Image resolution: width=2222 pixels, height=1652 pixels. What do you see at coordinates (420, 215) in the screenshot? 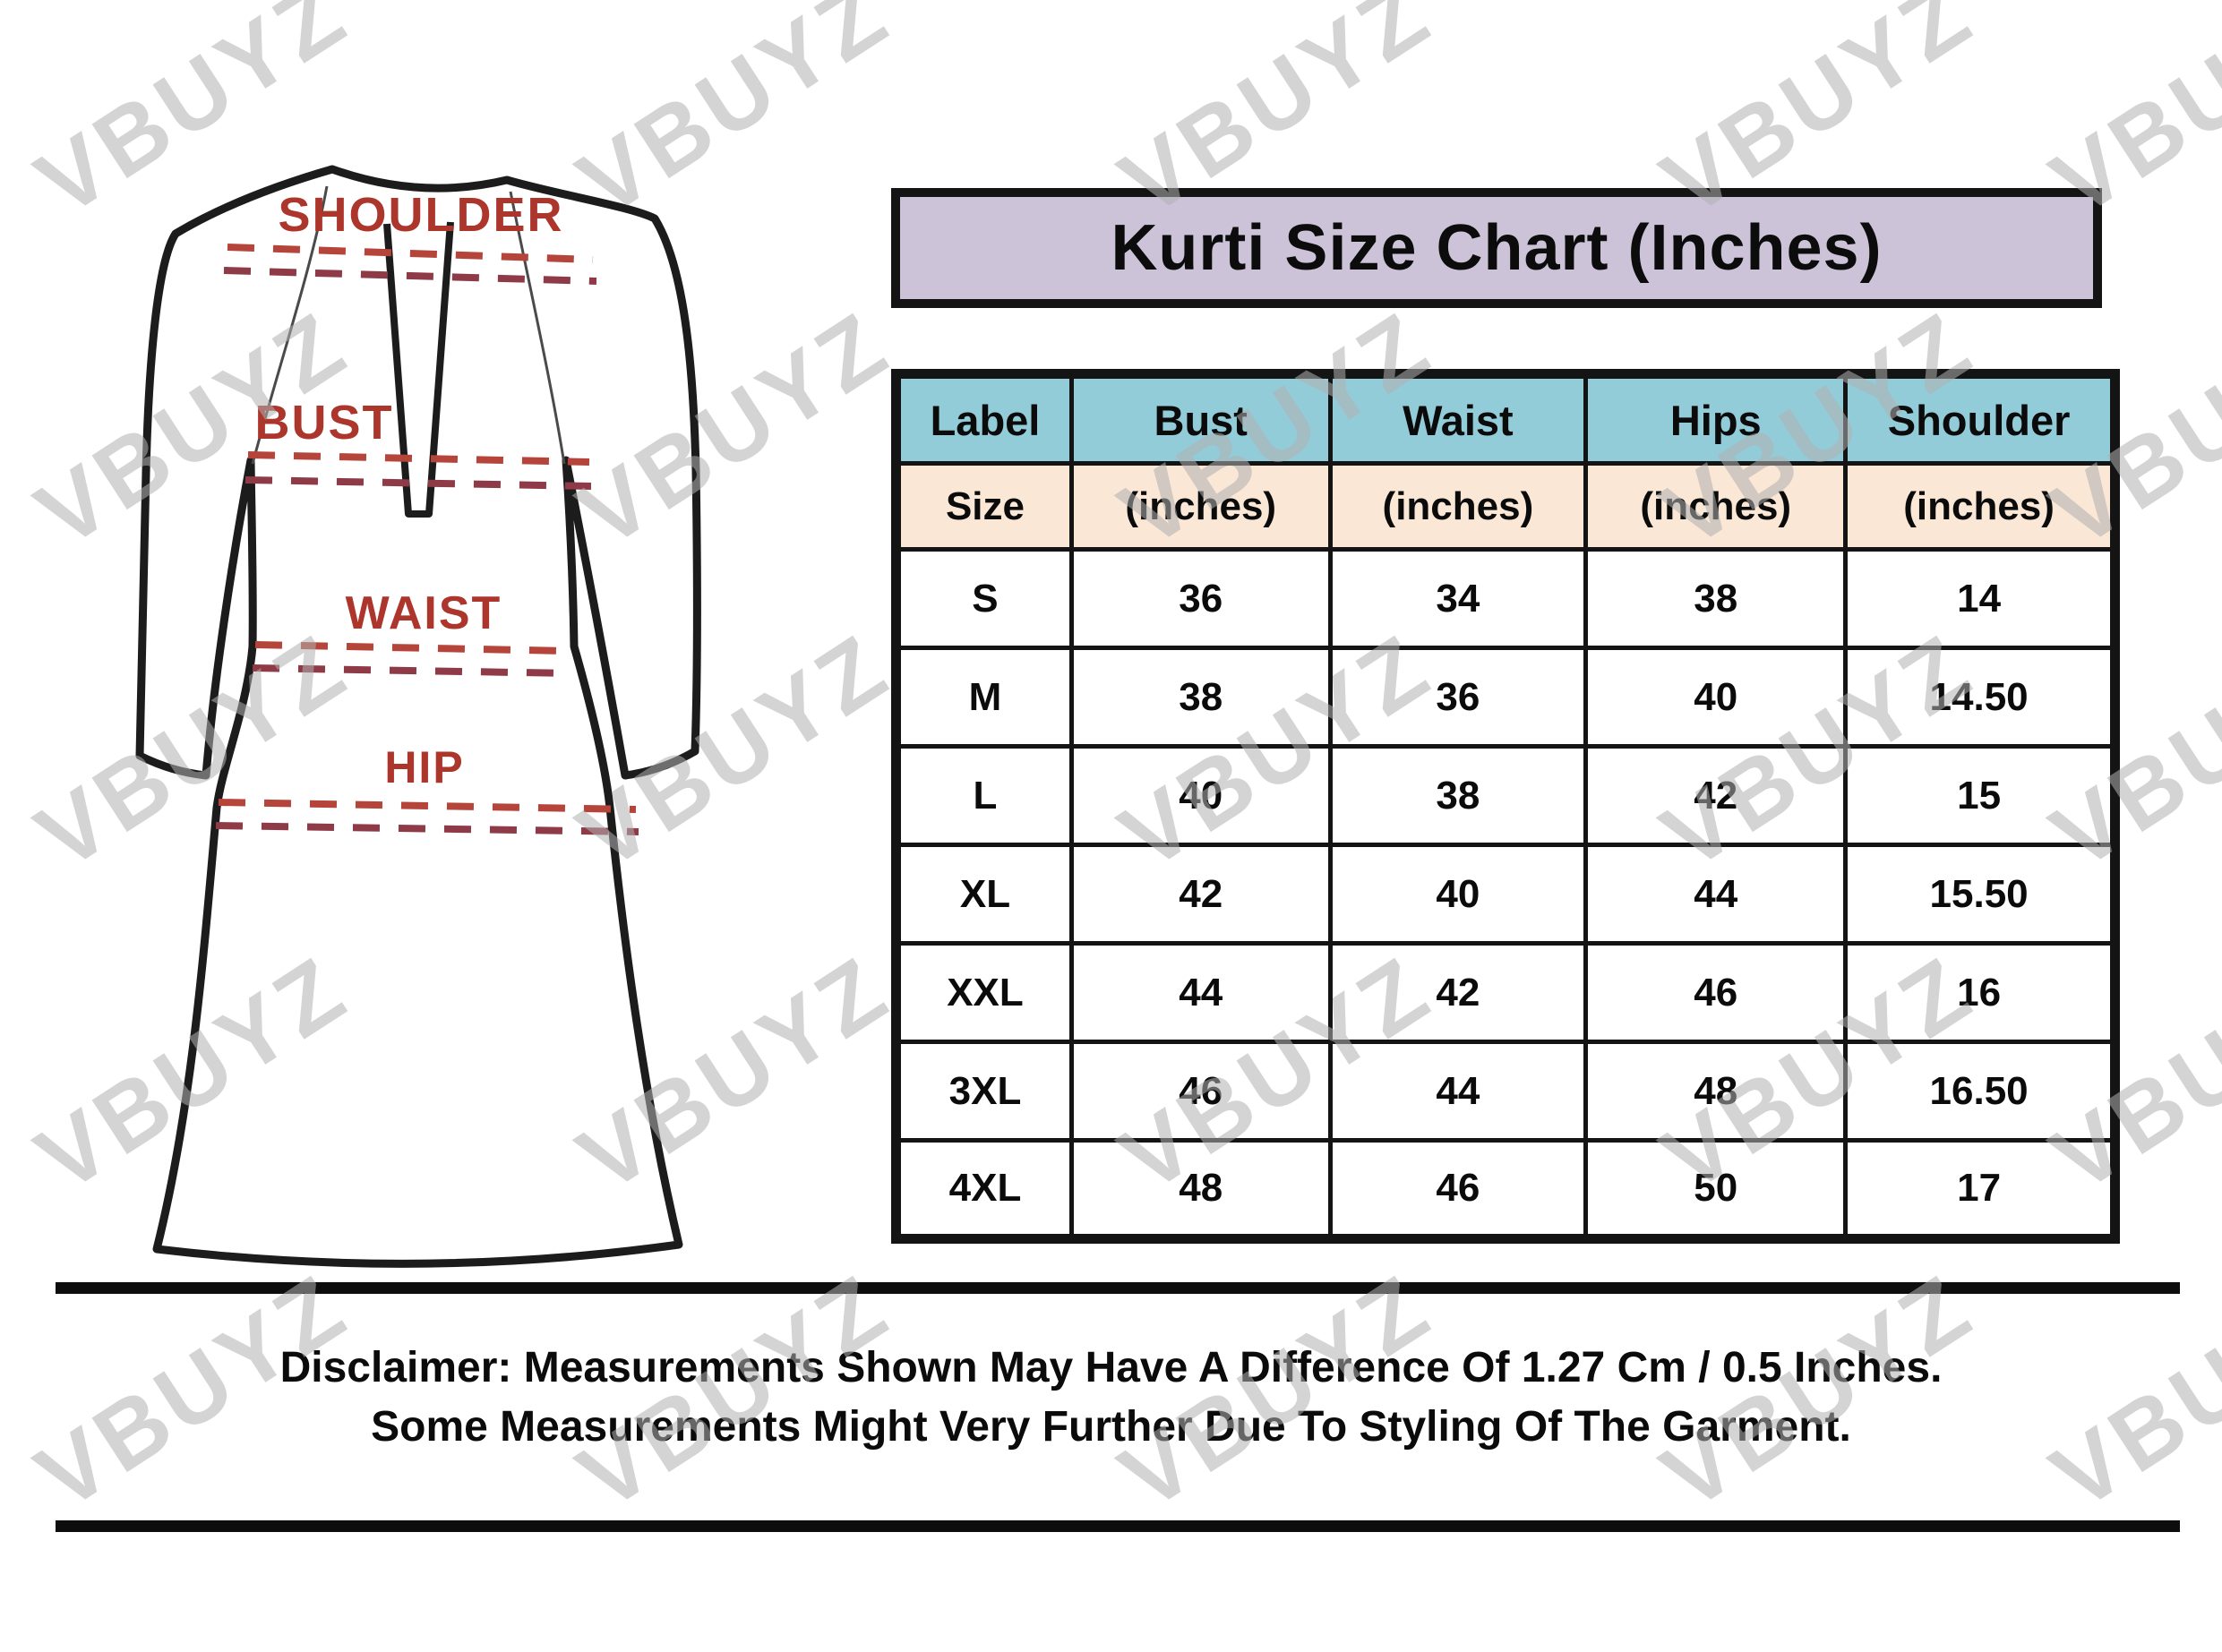
I see `diagram-label-shoulder: SHOULDER` at bounding box center [420, 215].